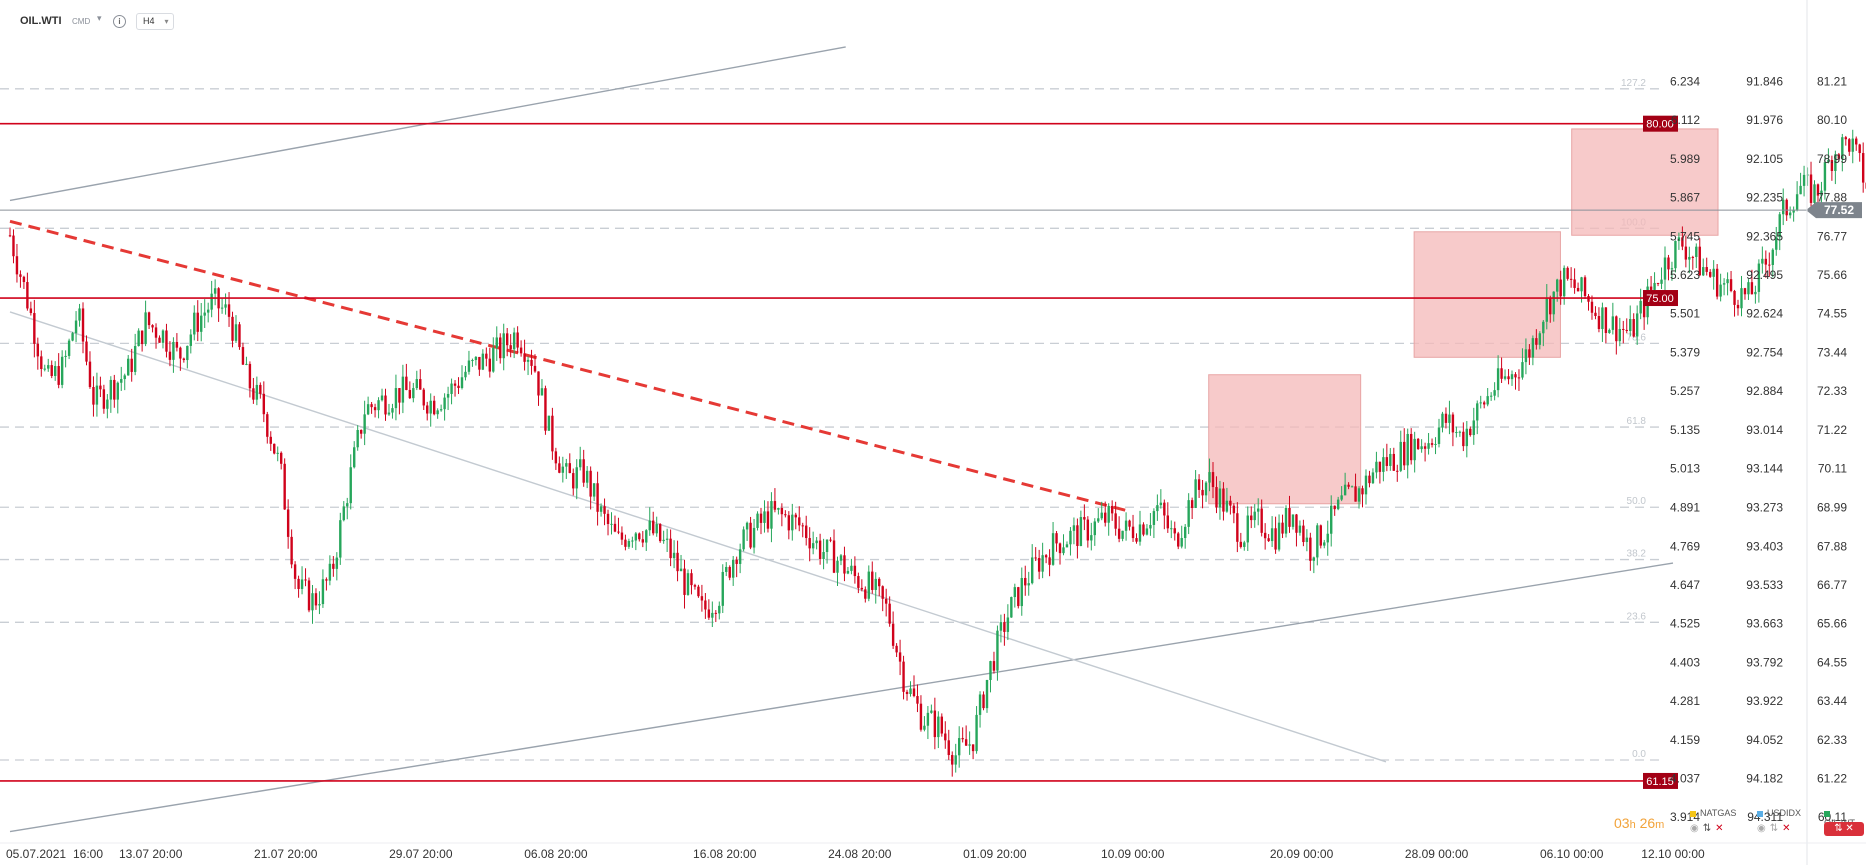 The width and height of the screenshot is (1866, 865). What do you see at coordinates (41, 21) in the screenshot?
I see `symbol-label: OIL.WTI` at bounding box center [41, 21].